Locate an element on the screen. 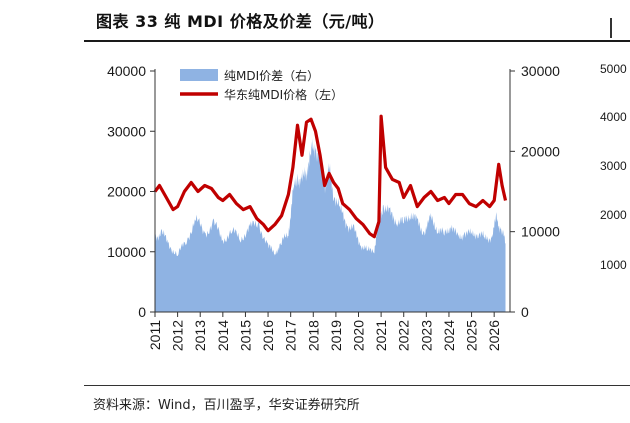 The image size is (630, 423). x-tick-label: 2013 is located at coordinates (200, 335).